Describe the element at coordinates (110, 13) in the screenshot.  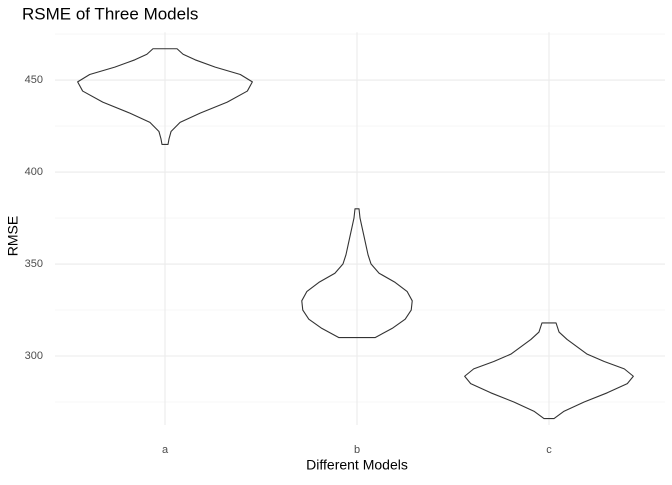
I see `chart-title: RSME of Three Models` at that location.